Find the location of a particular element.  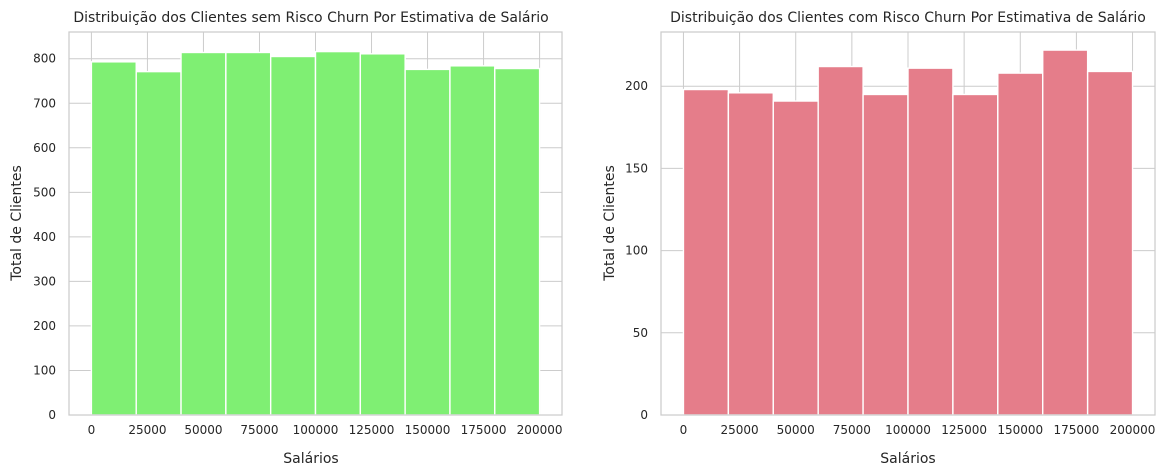

y-tick-label: 50 is located at coordinates (640, 333).